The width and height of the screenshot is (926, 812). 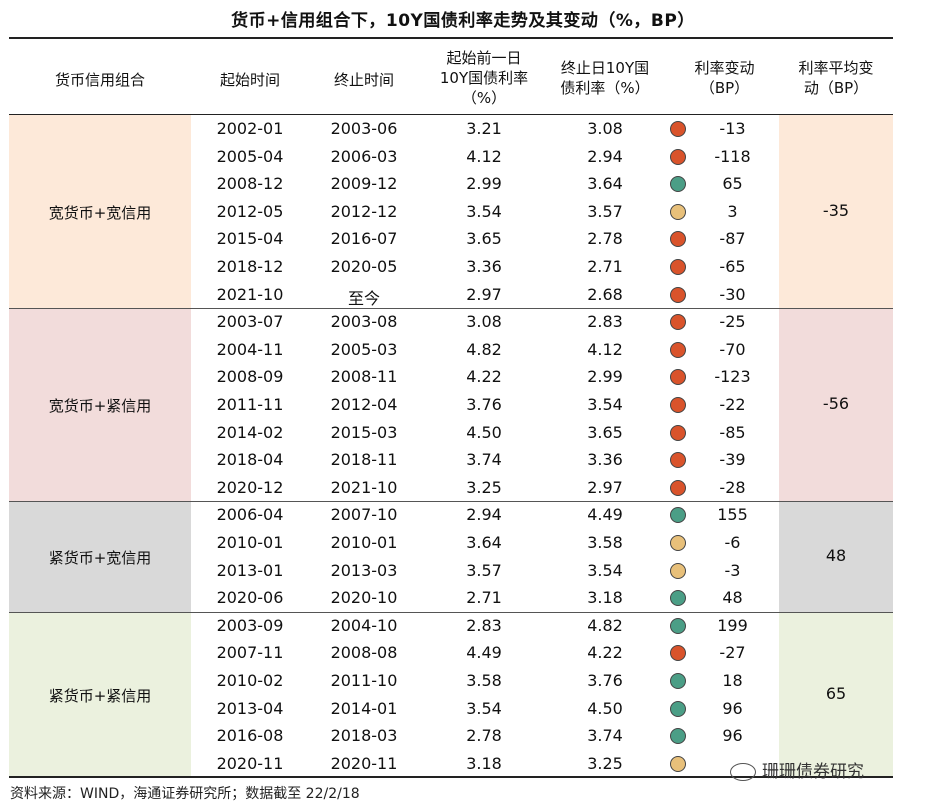 I want to click on cell-end: 2005-03, so click(x=364, y=349).